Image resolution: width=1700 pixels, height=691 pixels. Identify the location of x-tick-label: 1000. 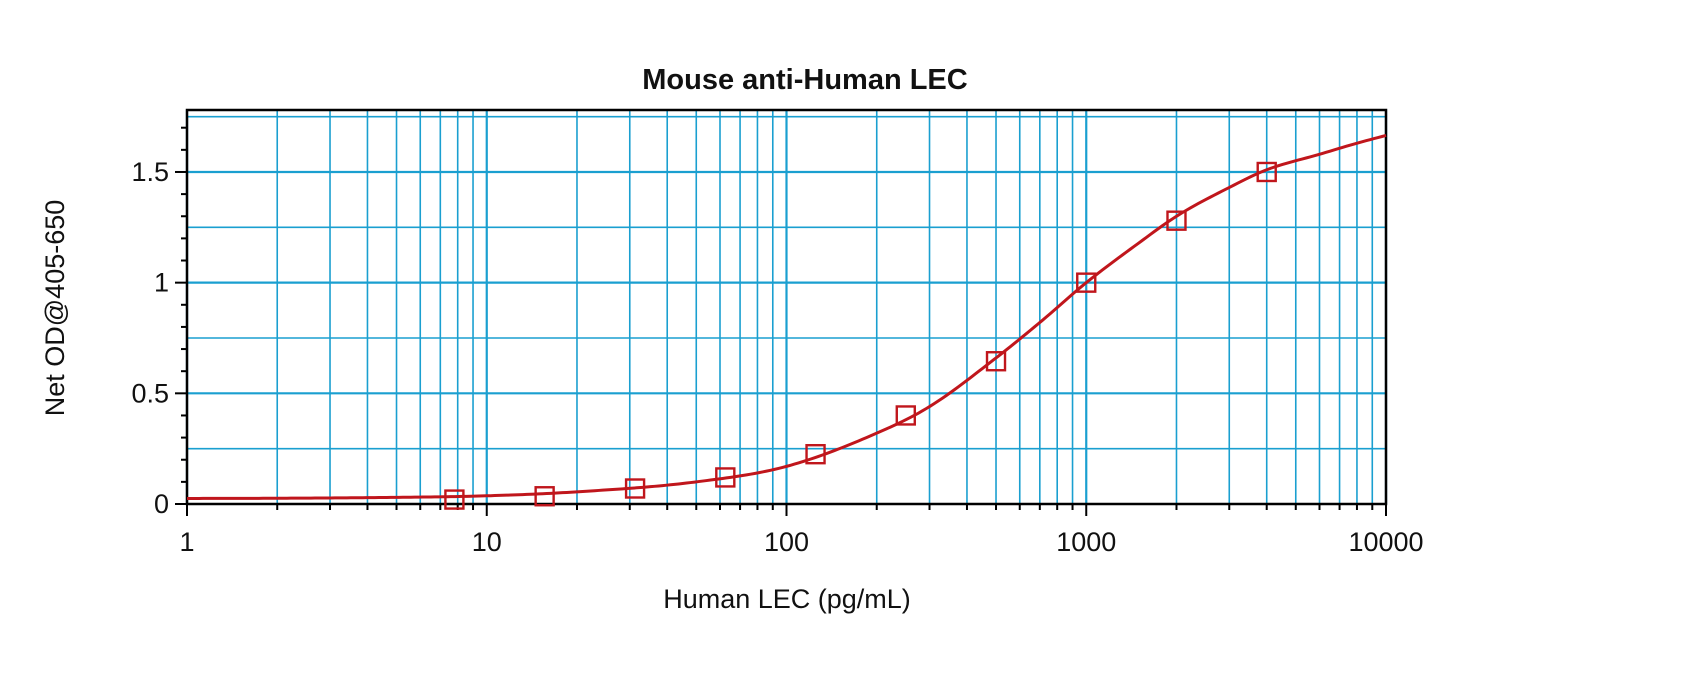
(1086, 542).